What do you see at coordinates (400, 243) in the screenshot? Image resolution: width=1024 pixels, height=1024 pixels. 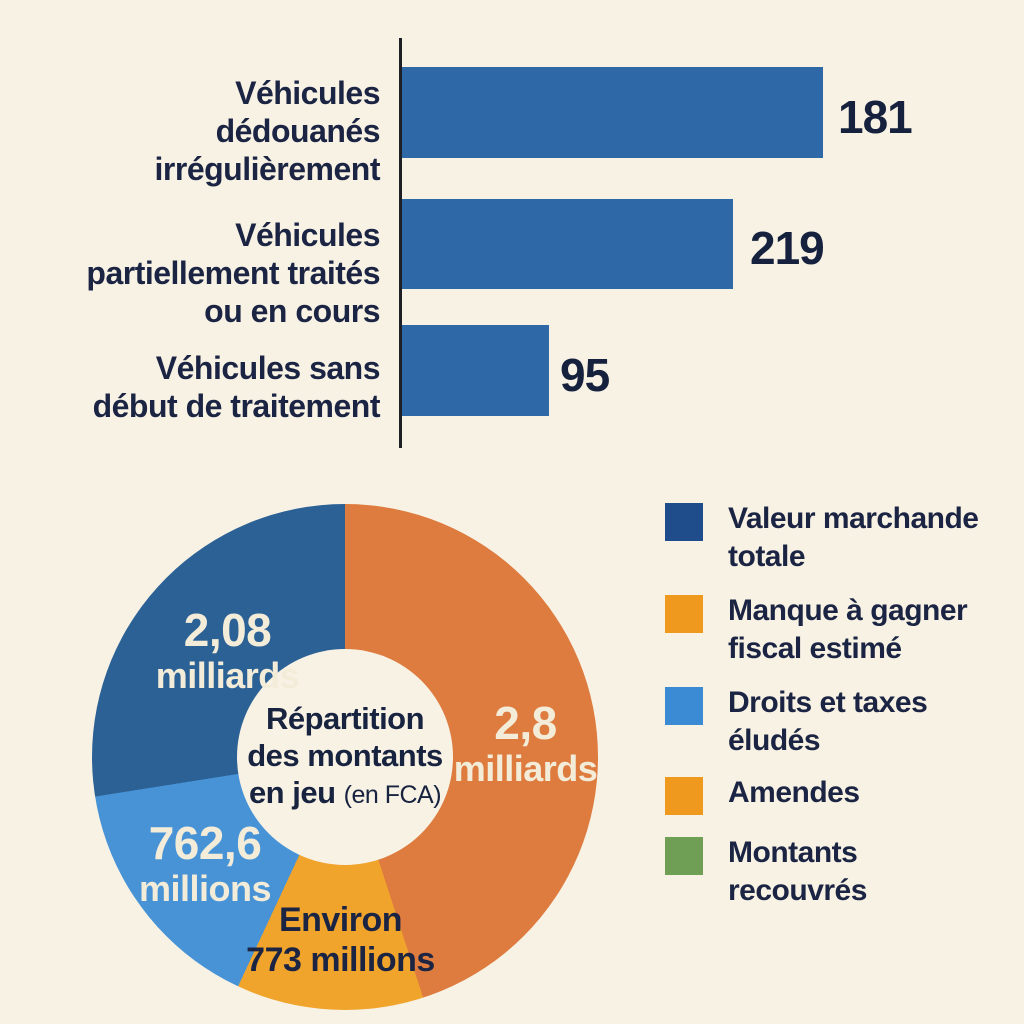 I see `bar-chart-axis-line` at bounding box center [400, 243].